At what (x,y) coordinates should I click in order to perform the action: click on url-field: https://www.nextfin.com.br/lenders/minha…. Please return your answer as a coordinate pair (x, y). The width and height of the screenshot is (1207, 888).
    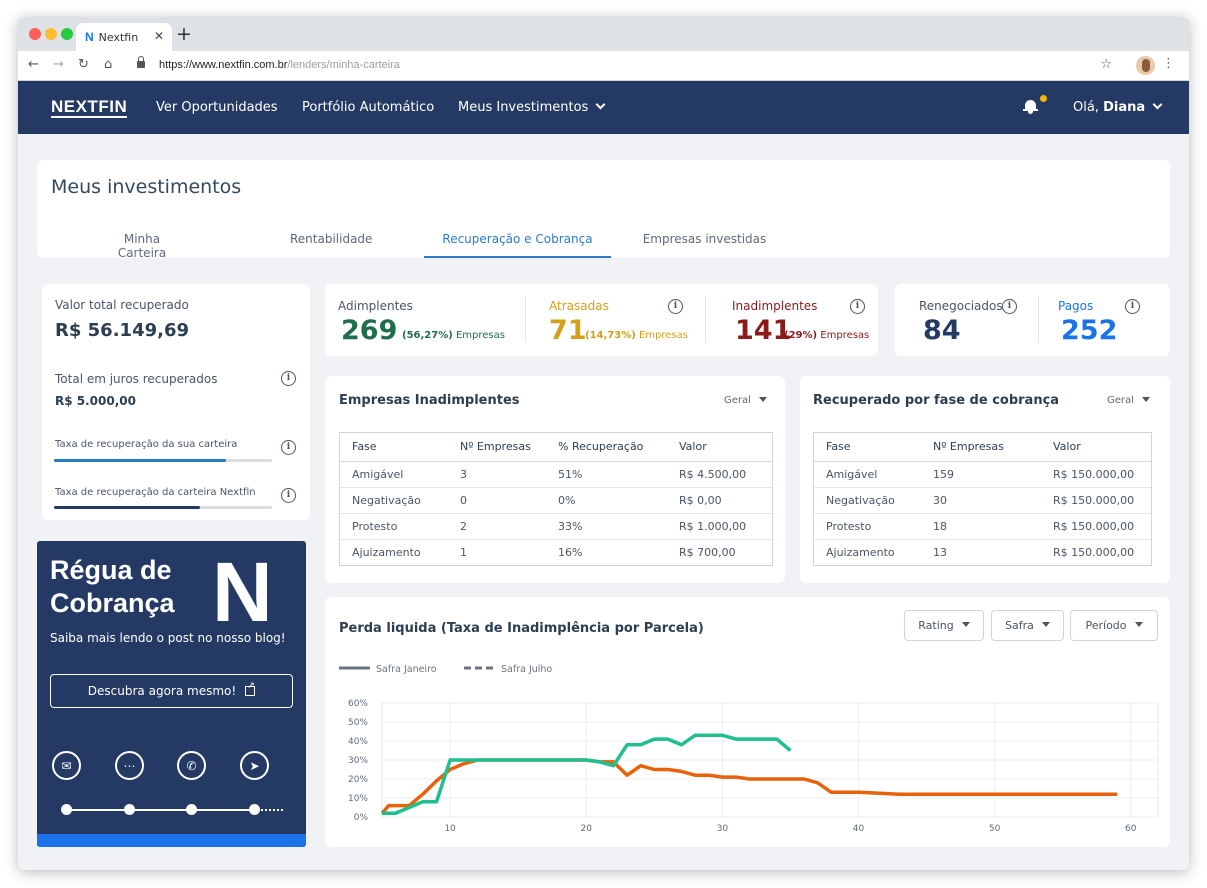
    Looking at the image, I should click on (279, 65).